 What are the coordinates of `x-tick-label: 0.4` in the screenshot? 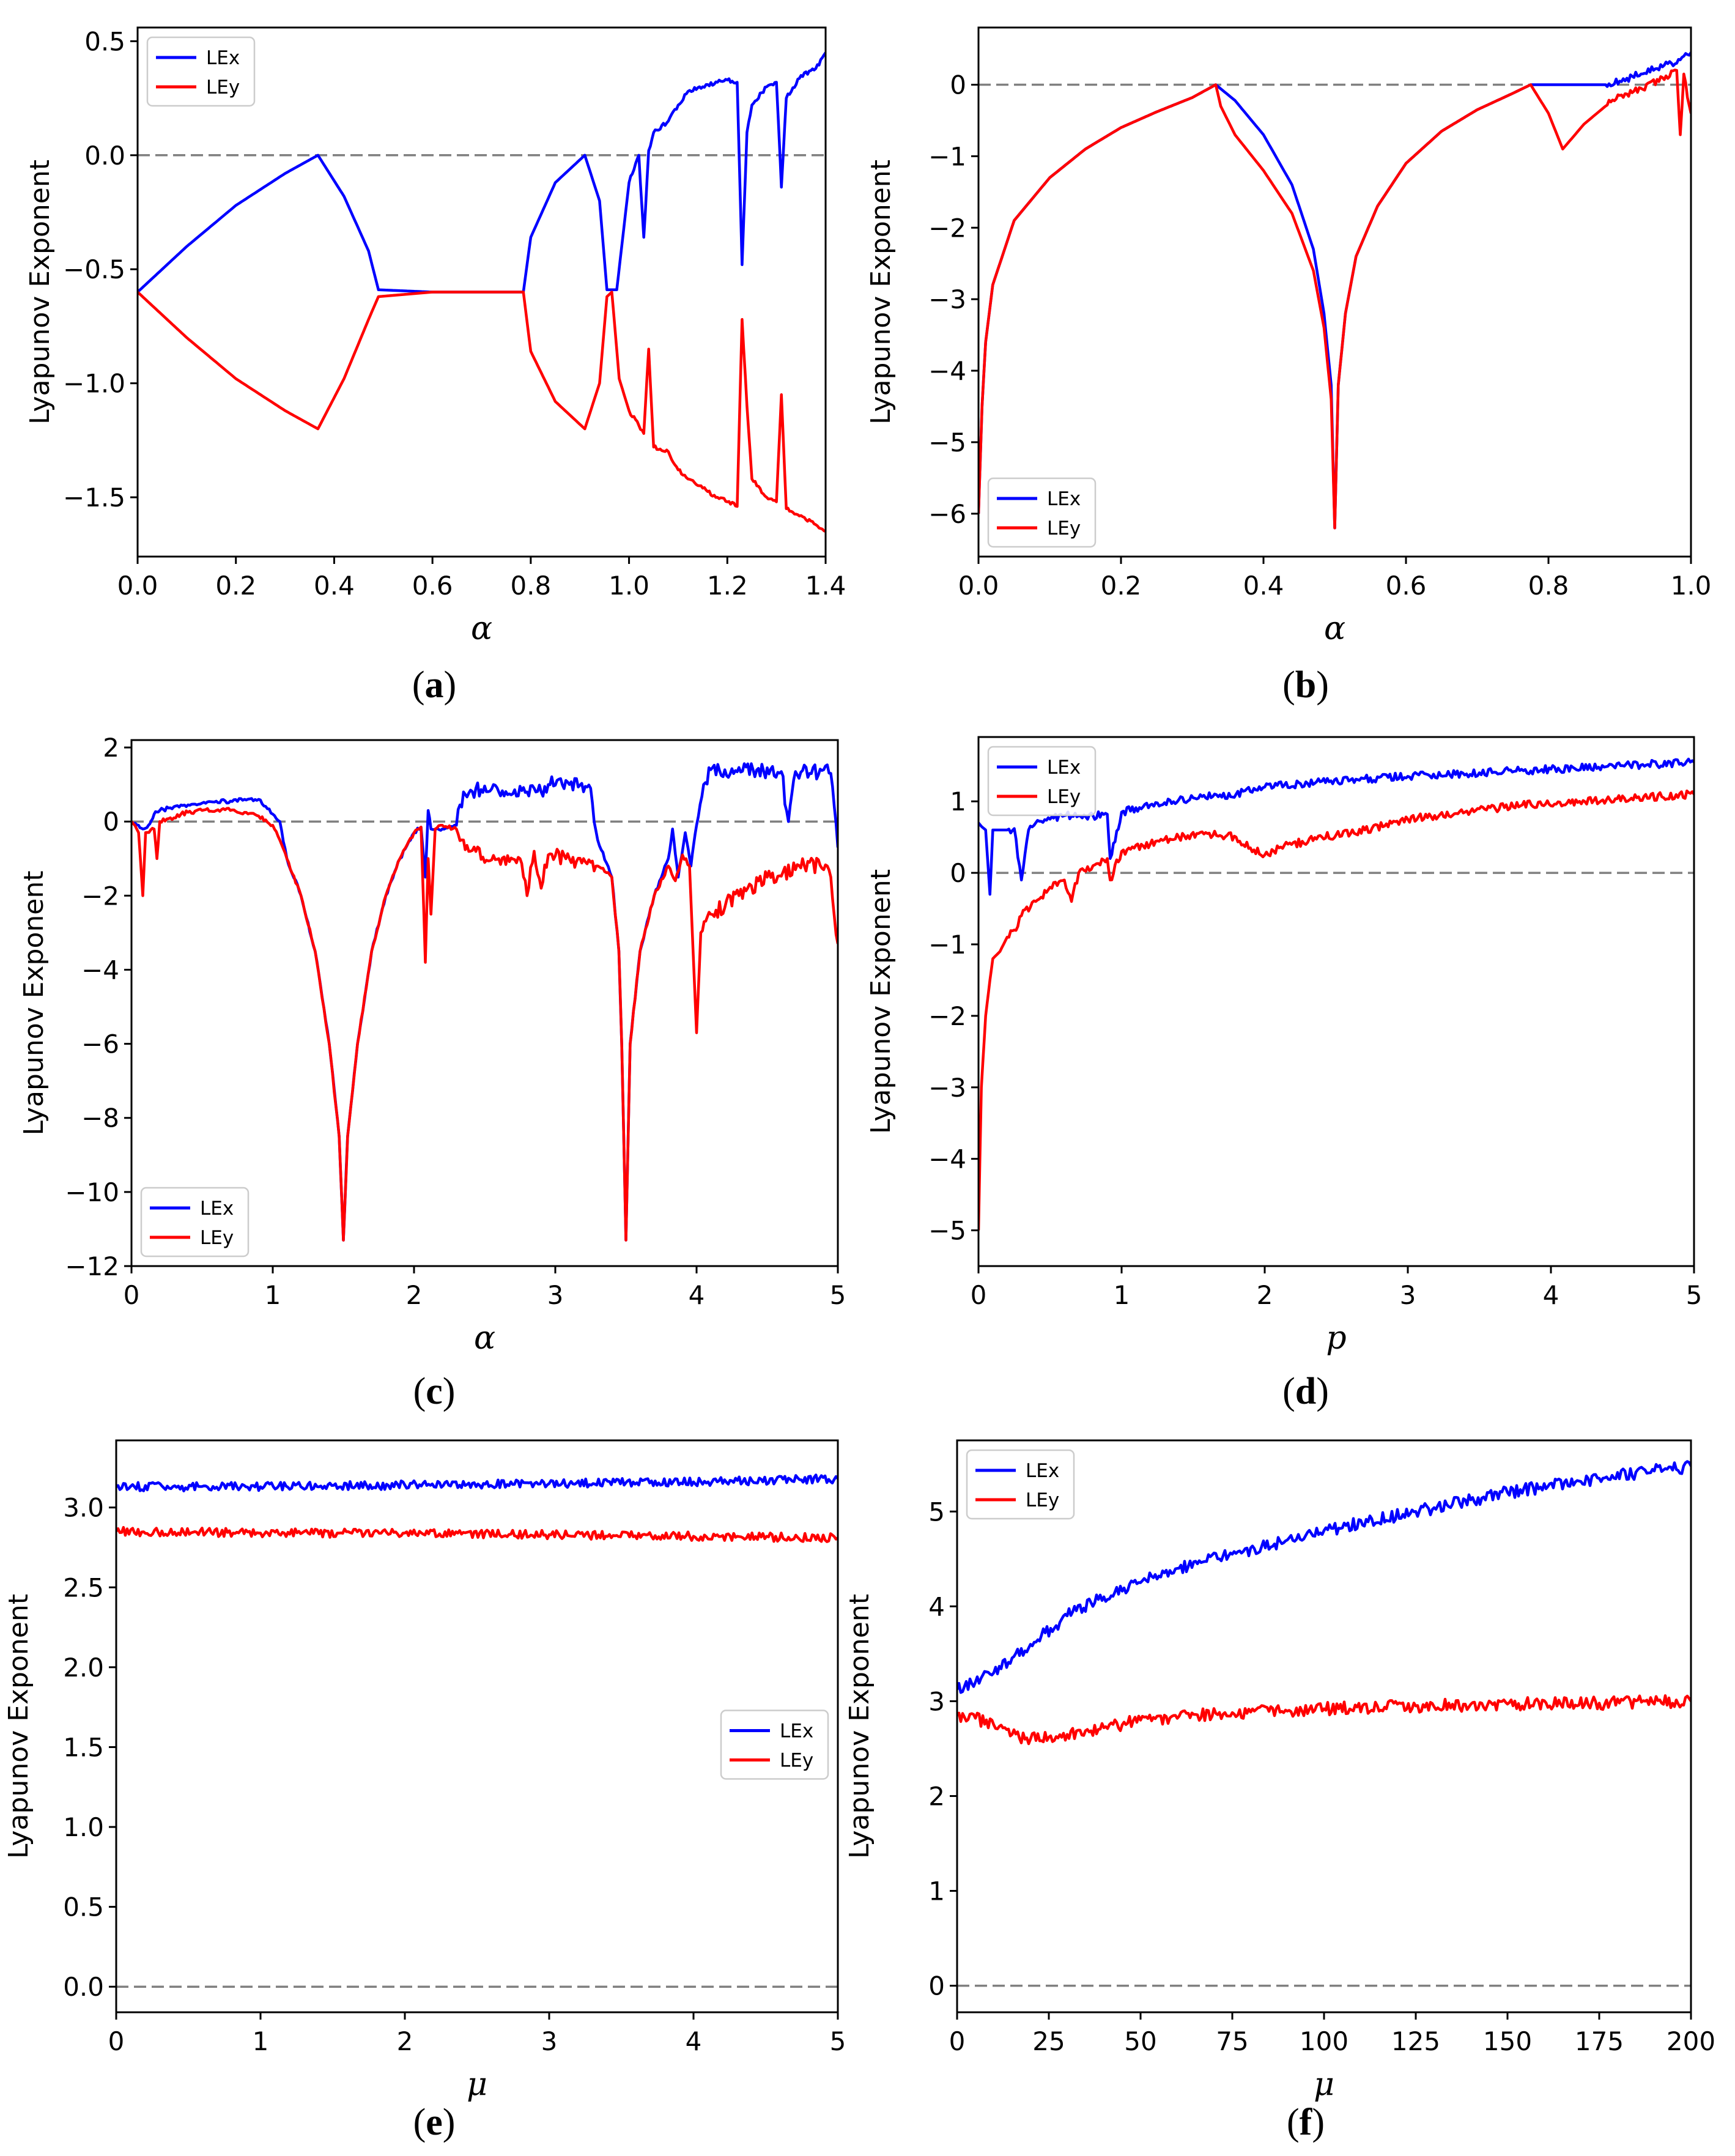 It's located at (334, 586).